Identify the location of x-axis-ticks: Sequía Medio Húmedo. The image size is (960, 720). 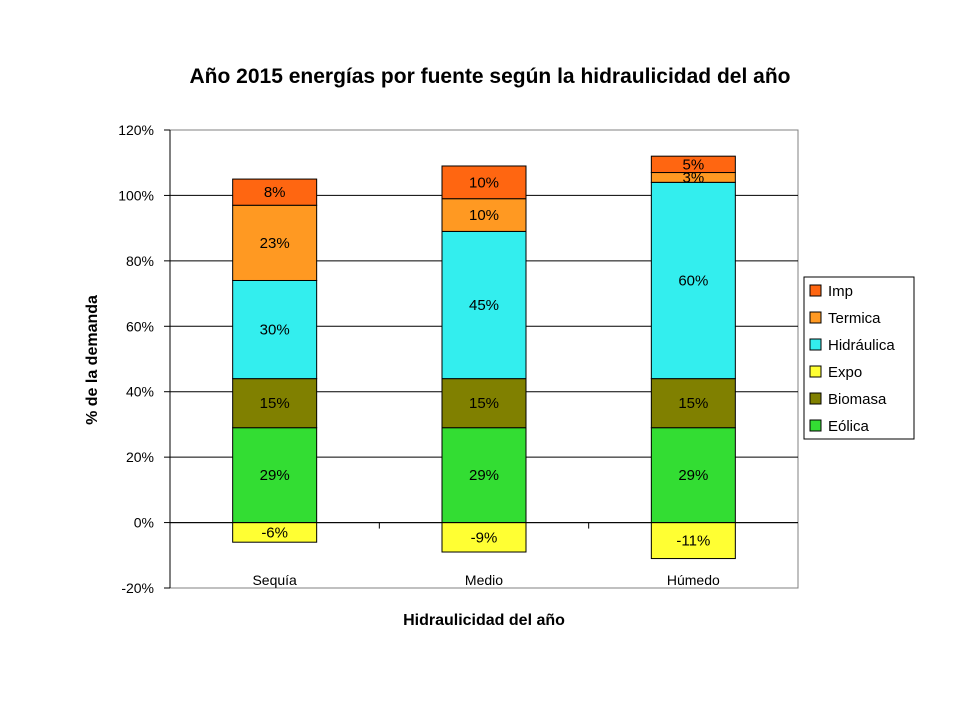
(486, 555).